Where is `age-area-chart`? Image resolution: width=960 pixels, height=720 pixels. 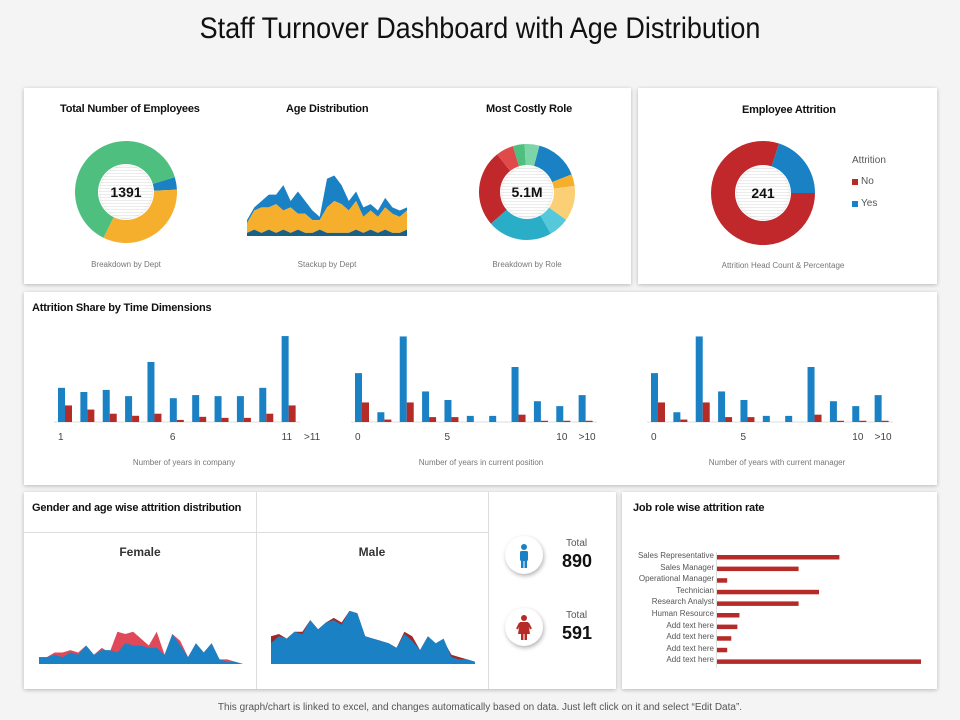 age-area-chart is located at coordinates (327, 201).